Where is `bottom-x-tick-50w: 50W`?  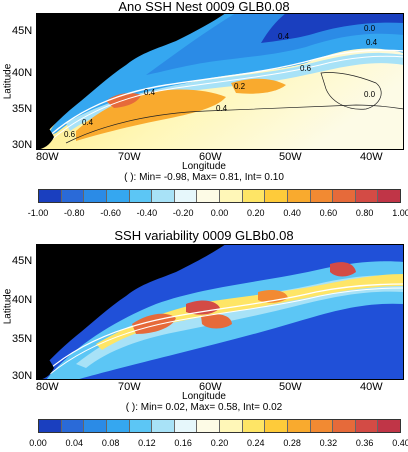 bottom-x-tick-50w: 50W is located at coordinates (290, 387).